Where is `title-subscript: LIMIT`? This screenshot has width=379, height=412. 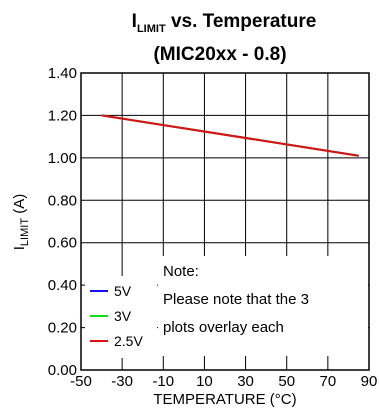 title-subscript: LIMIT is located at coordinates (151, 29).